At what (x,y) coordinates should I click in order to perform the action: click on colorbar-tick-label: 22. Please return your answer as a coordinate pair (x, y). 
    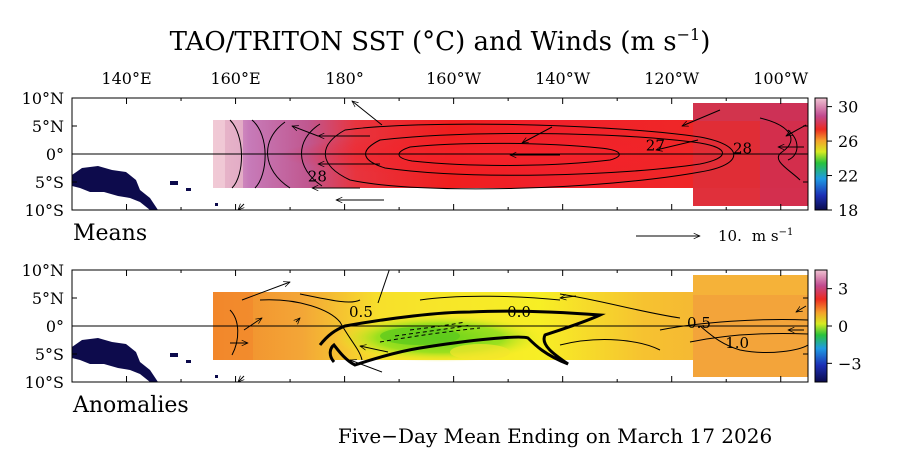
    Looking at the image, I should click on (848, 176).